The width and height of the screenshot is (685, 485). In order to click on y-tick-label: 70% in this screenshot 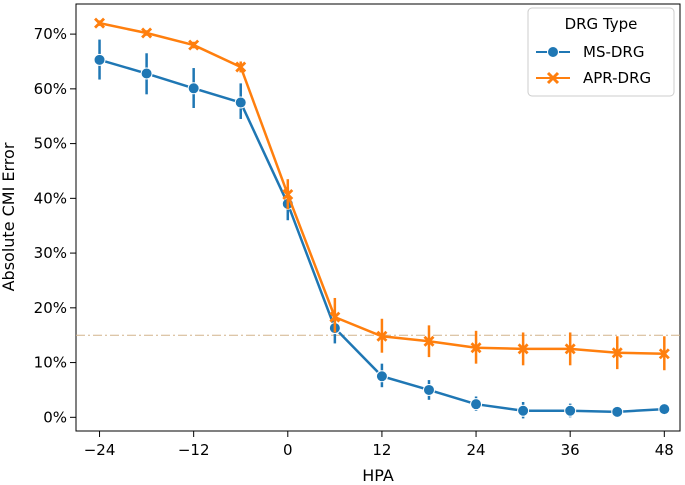, I will do `click(50, 34)`.